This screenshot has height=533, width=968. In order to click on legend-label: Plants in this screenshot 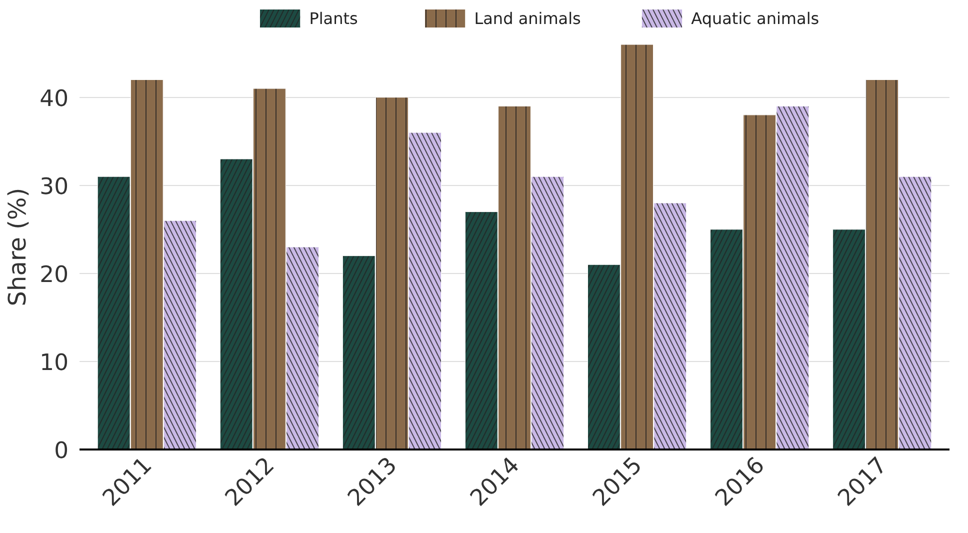, I will do `click(333, 18)`.